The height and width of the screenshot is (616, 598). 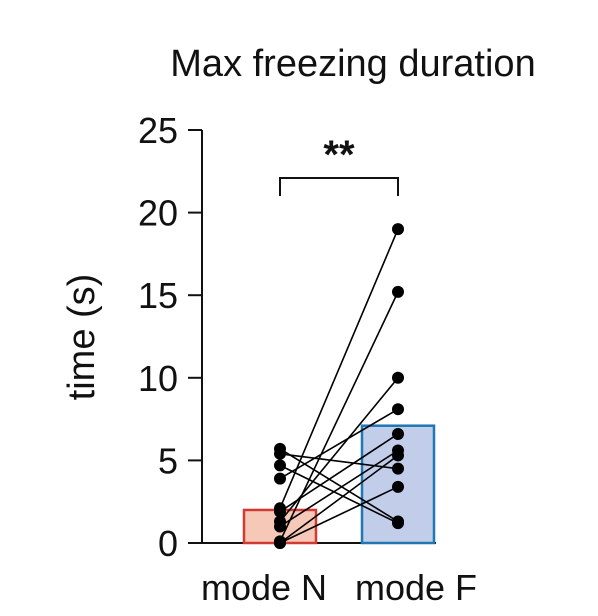 What do you see at coordinates (339, 155) in the screenshot?
I see `significance-label: **` at bounding box center [339, 155].